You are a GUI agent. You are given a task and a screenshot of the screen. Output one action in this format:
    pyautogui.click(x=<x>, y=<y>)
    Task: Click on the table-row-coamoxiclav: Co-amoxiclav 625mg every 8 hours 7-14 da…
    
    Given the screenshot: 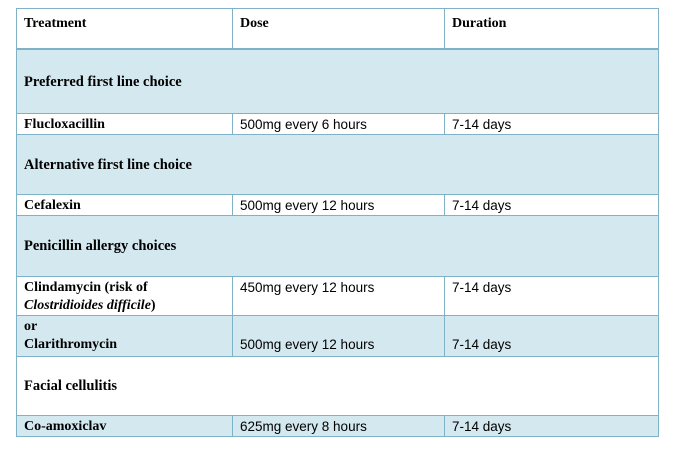 What is the action you would take?
    pyautogui.click(x=337, y=426)
    